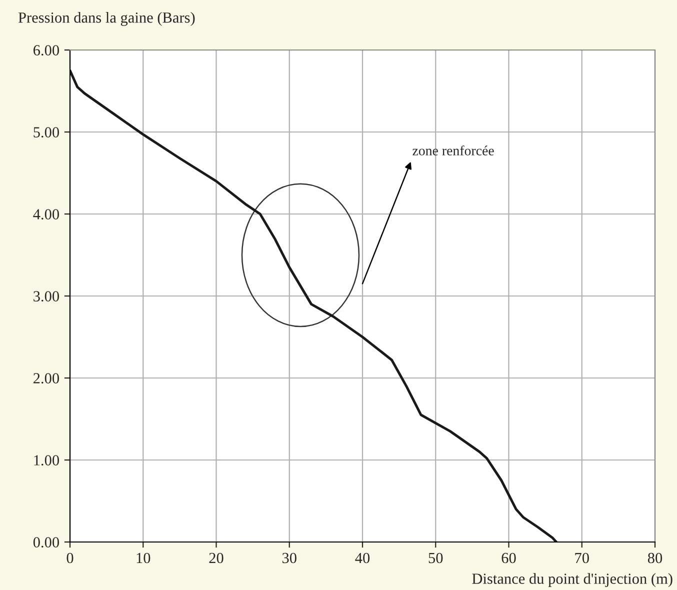  Describe the element at coordinates (46, 50) in the screenshot. I see `y-tick-label: 6.00` at that location.